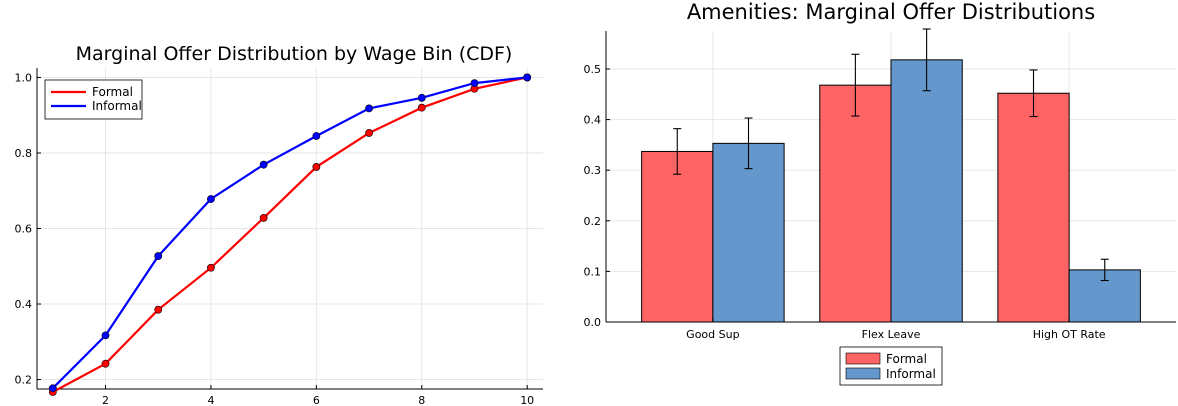 This screenshot has height=406, width=1178. I want to click on cdf-x-tick-label: 10, so click(527, 400).